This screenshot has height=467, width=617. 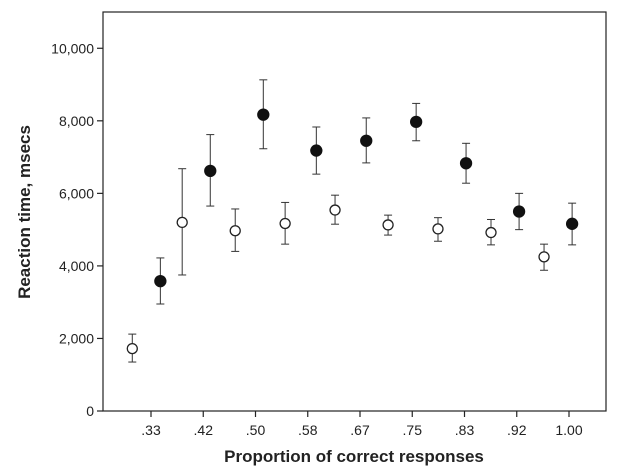 What do you see at coordinates (72, 48) in the screenshot?
I see `y-tick-label: 10,000` at bounding box center [72, 48].